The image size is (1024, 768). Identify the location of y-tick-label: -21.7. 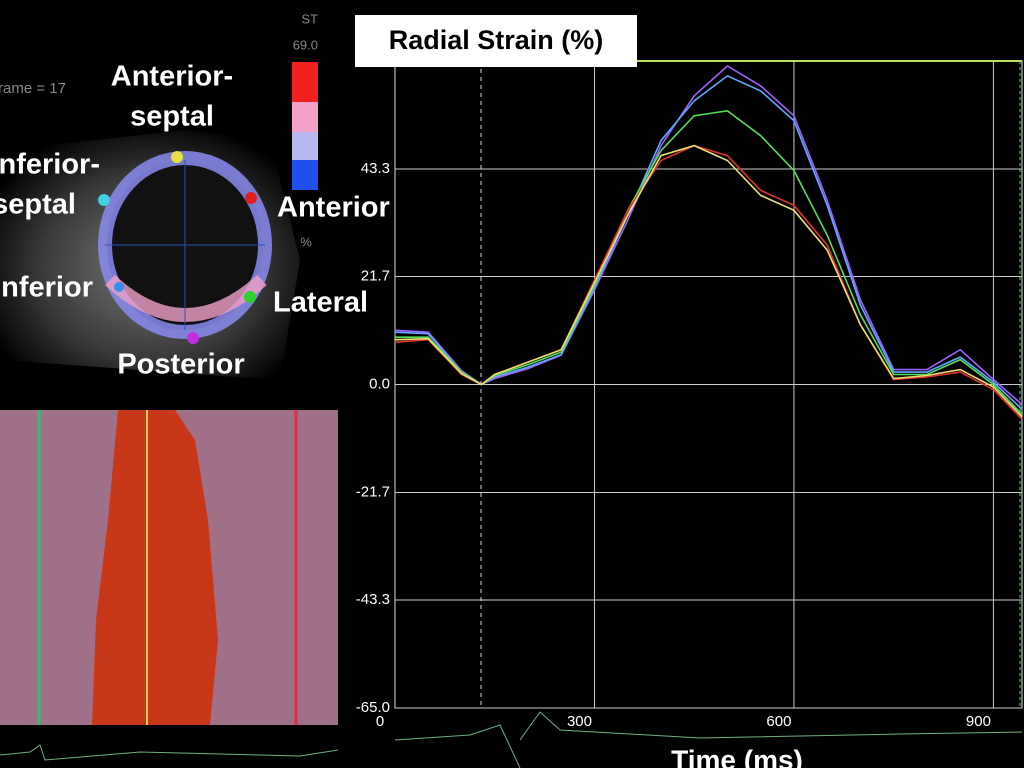
(373, 491).